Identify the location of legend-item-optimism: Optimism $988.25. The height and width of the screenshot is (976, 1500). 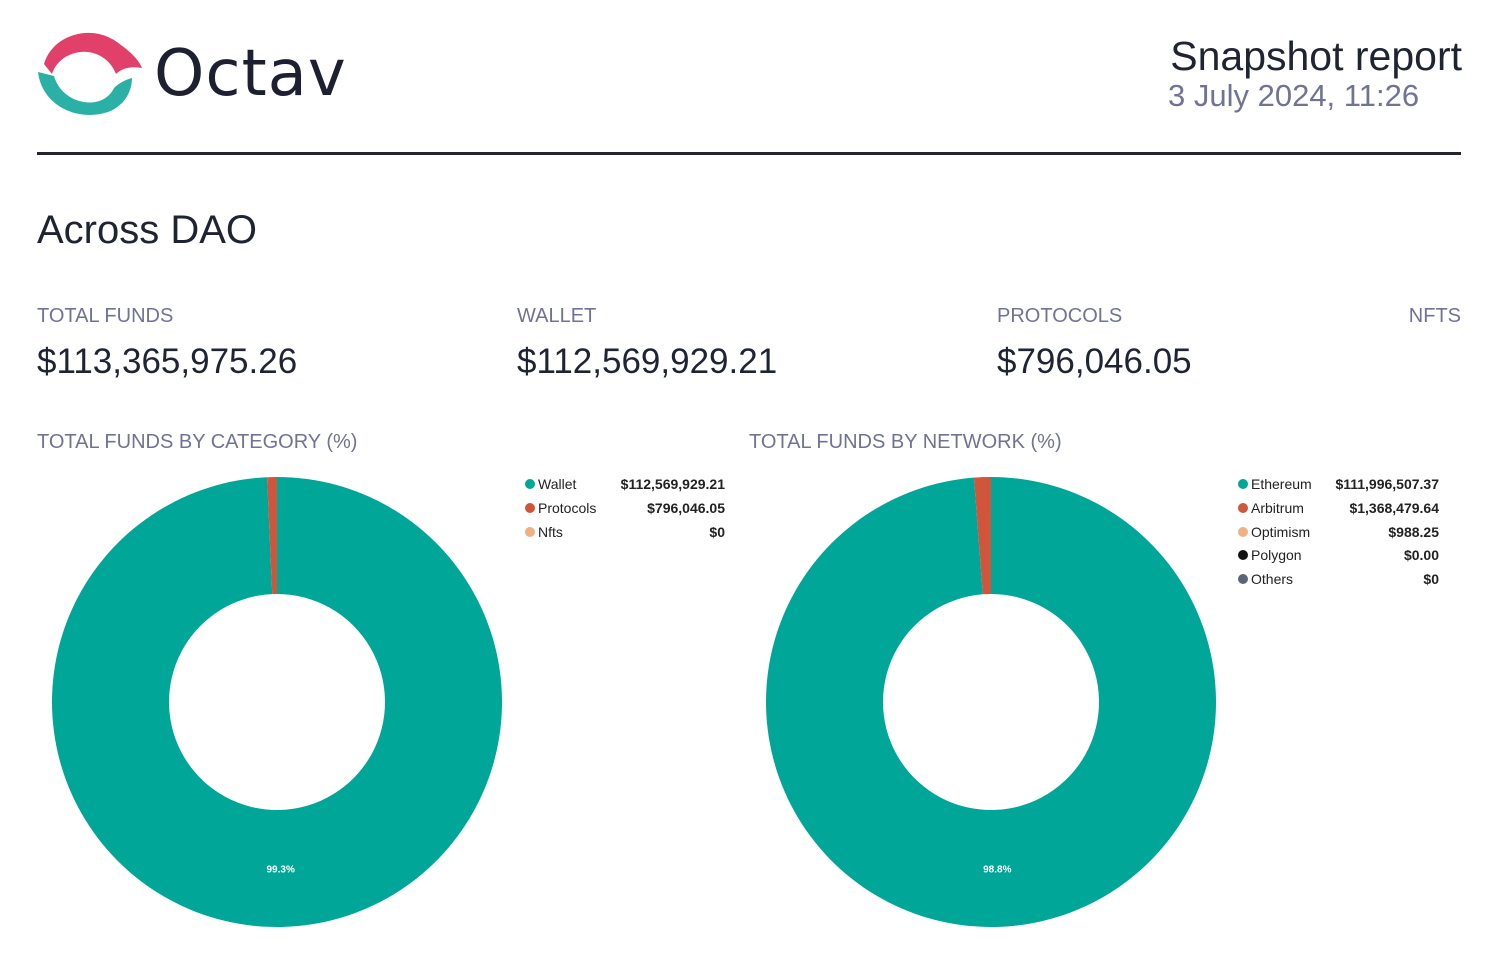
(1338, 532).